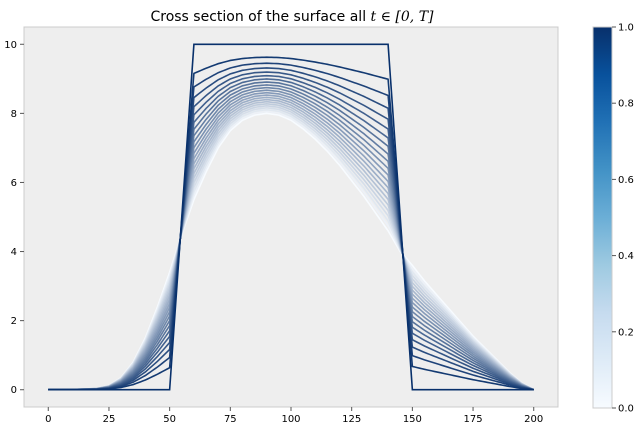 This screenshot has width=638, height=428. Describe the element at coordinates (48, 419) in the screenshot. I see `x-tick-label: 0` at that location.